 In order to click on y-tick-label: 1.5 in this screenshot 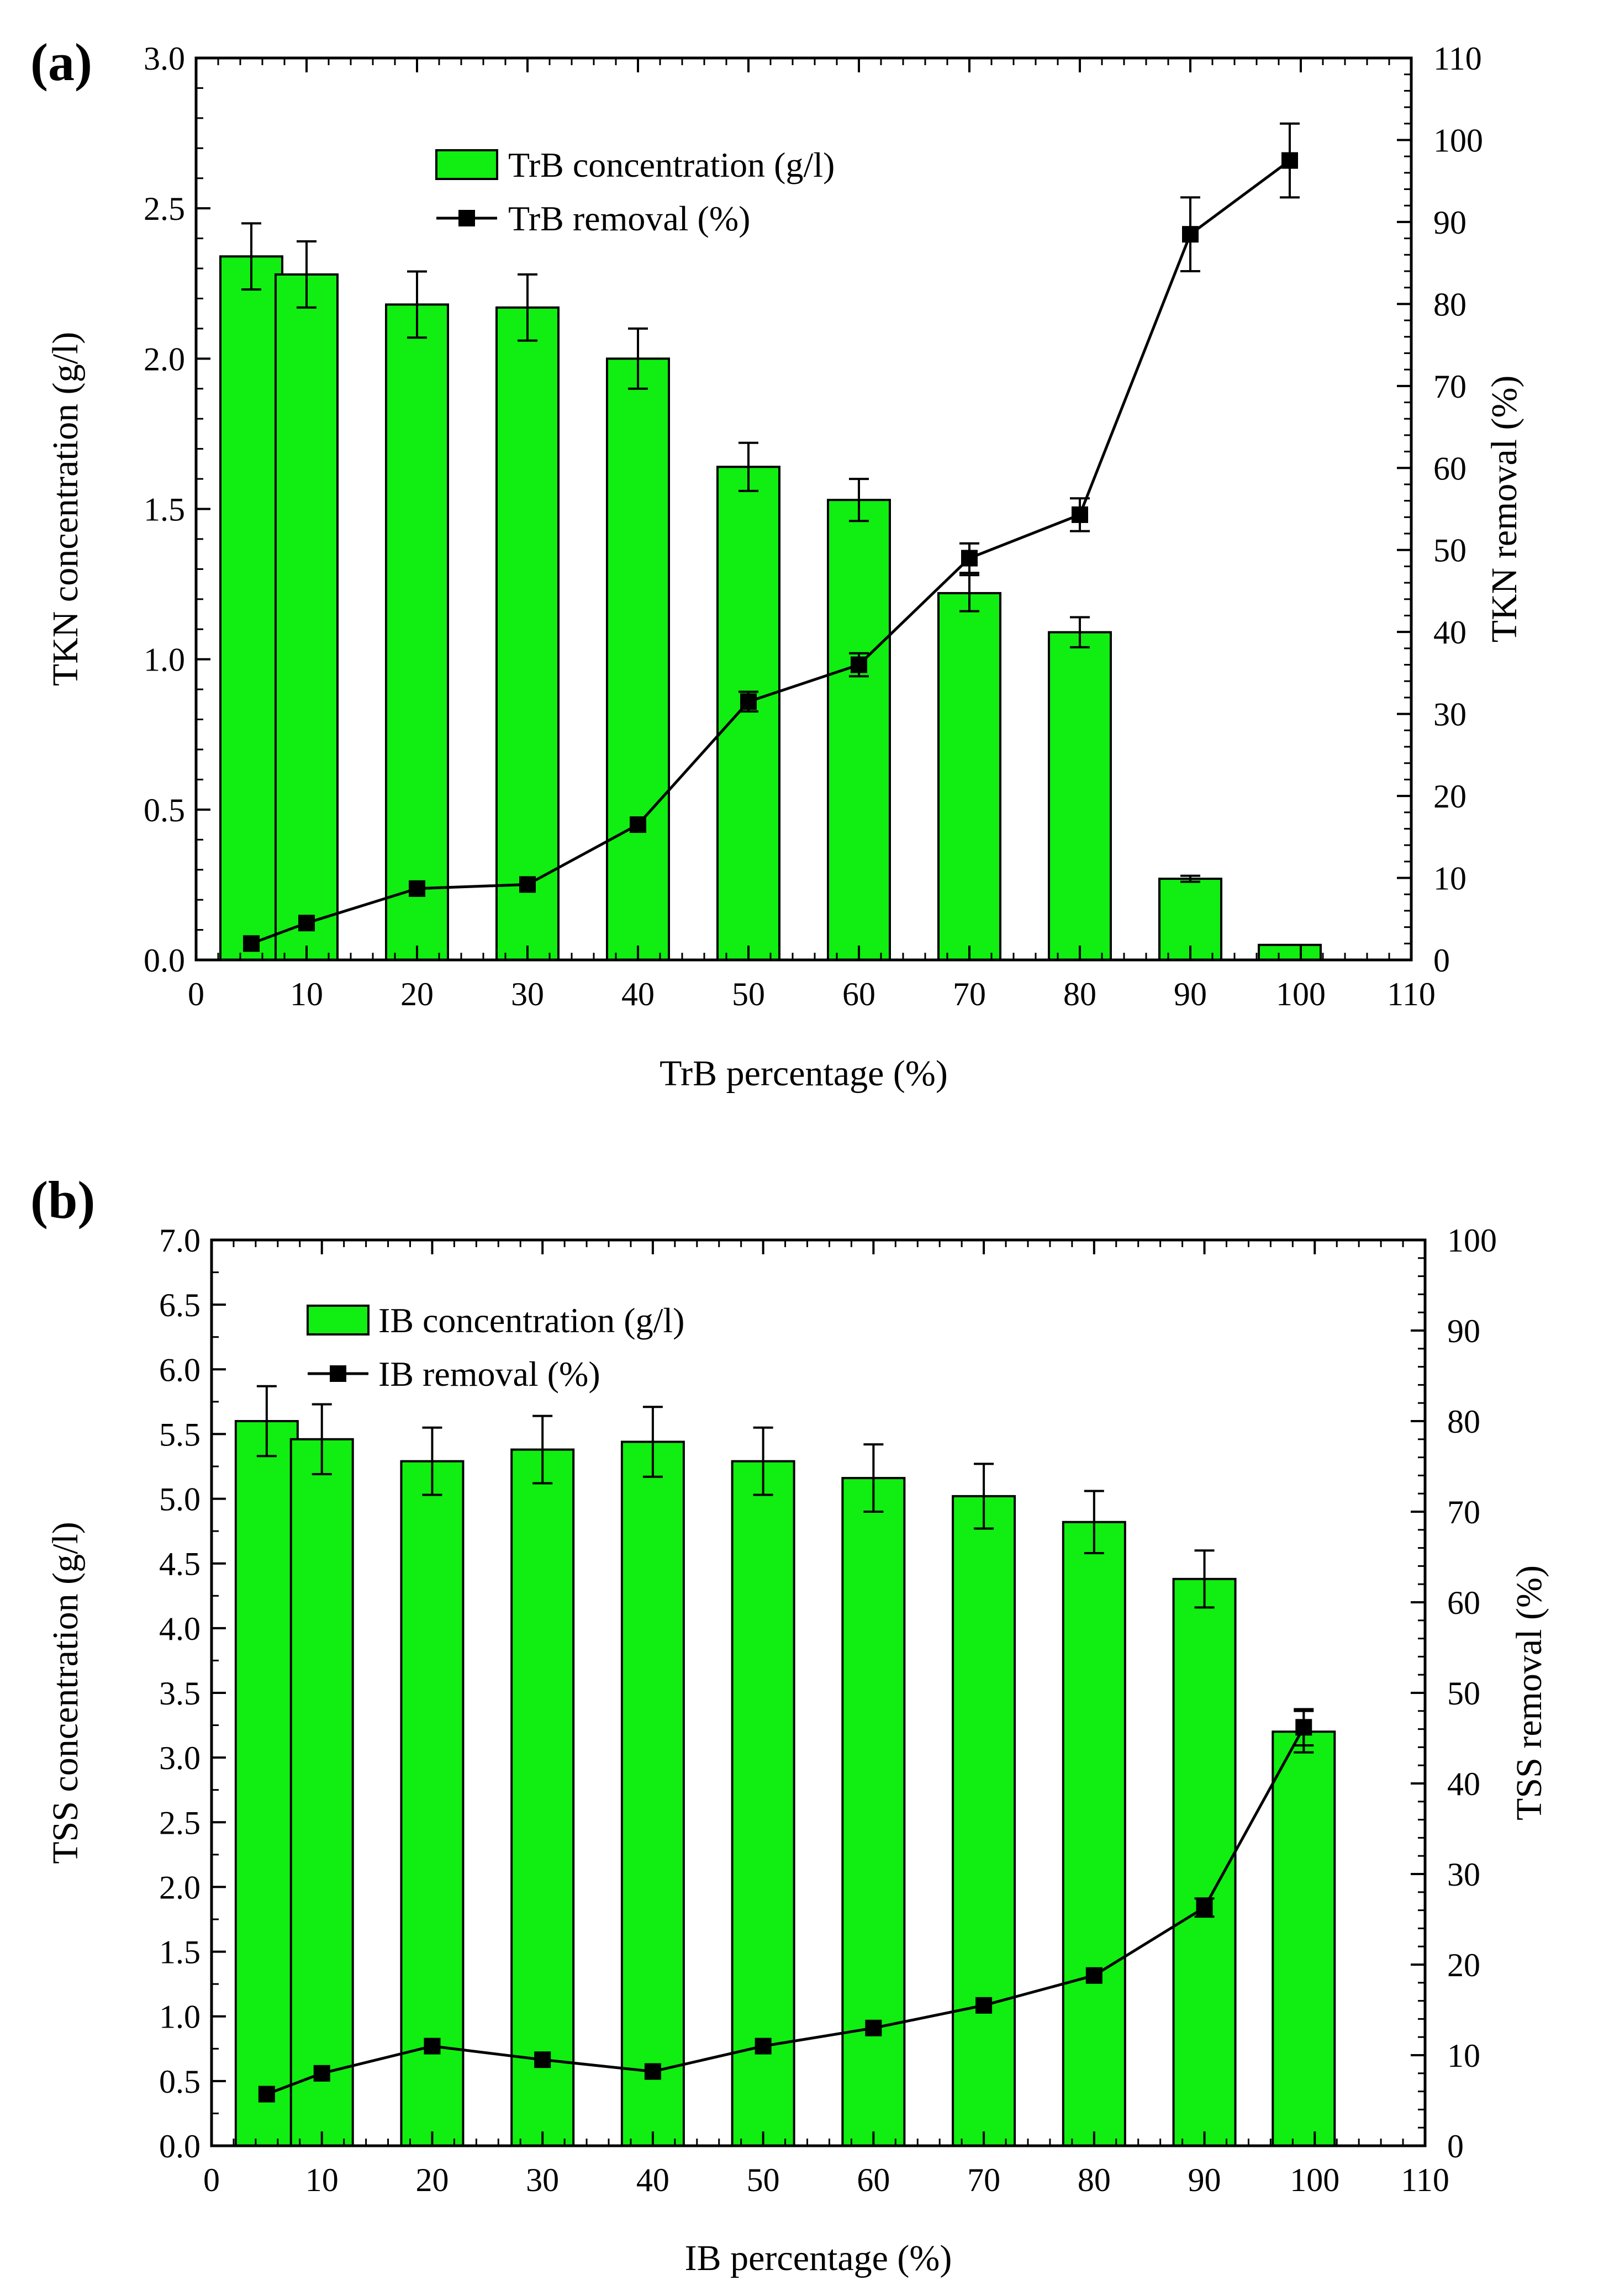, I will do `click(164, 510)`.